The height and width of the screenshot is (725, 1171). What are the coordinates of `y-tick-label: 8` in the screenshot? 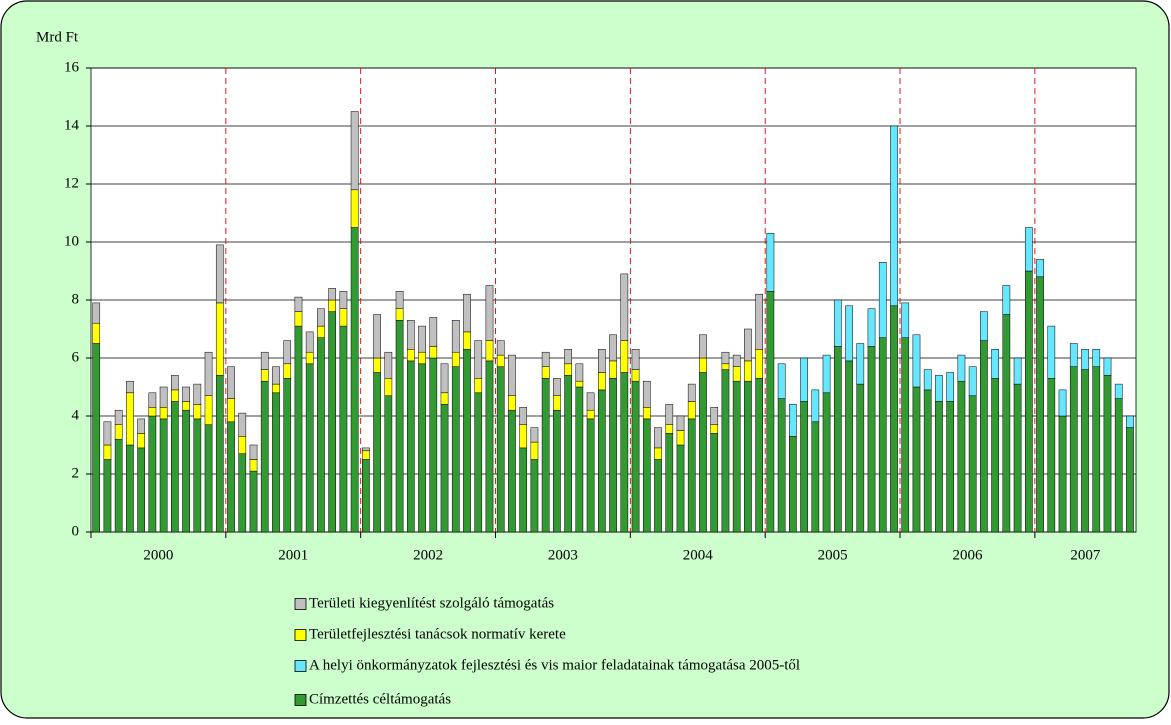 It's located at (76, 299).